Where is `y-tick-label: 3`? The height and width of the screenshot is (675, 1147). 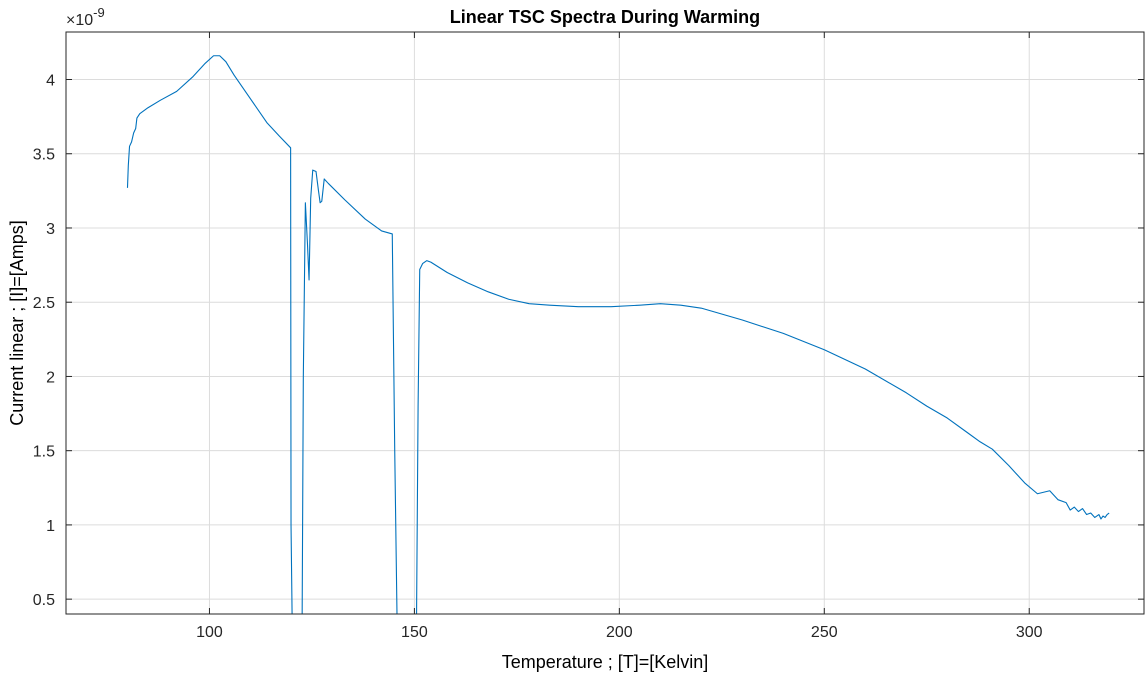
y-tick-label: 3 is located at coordinates (50, 229).